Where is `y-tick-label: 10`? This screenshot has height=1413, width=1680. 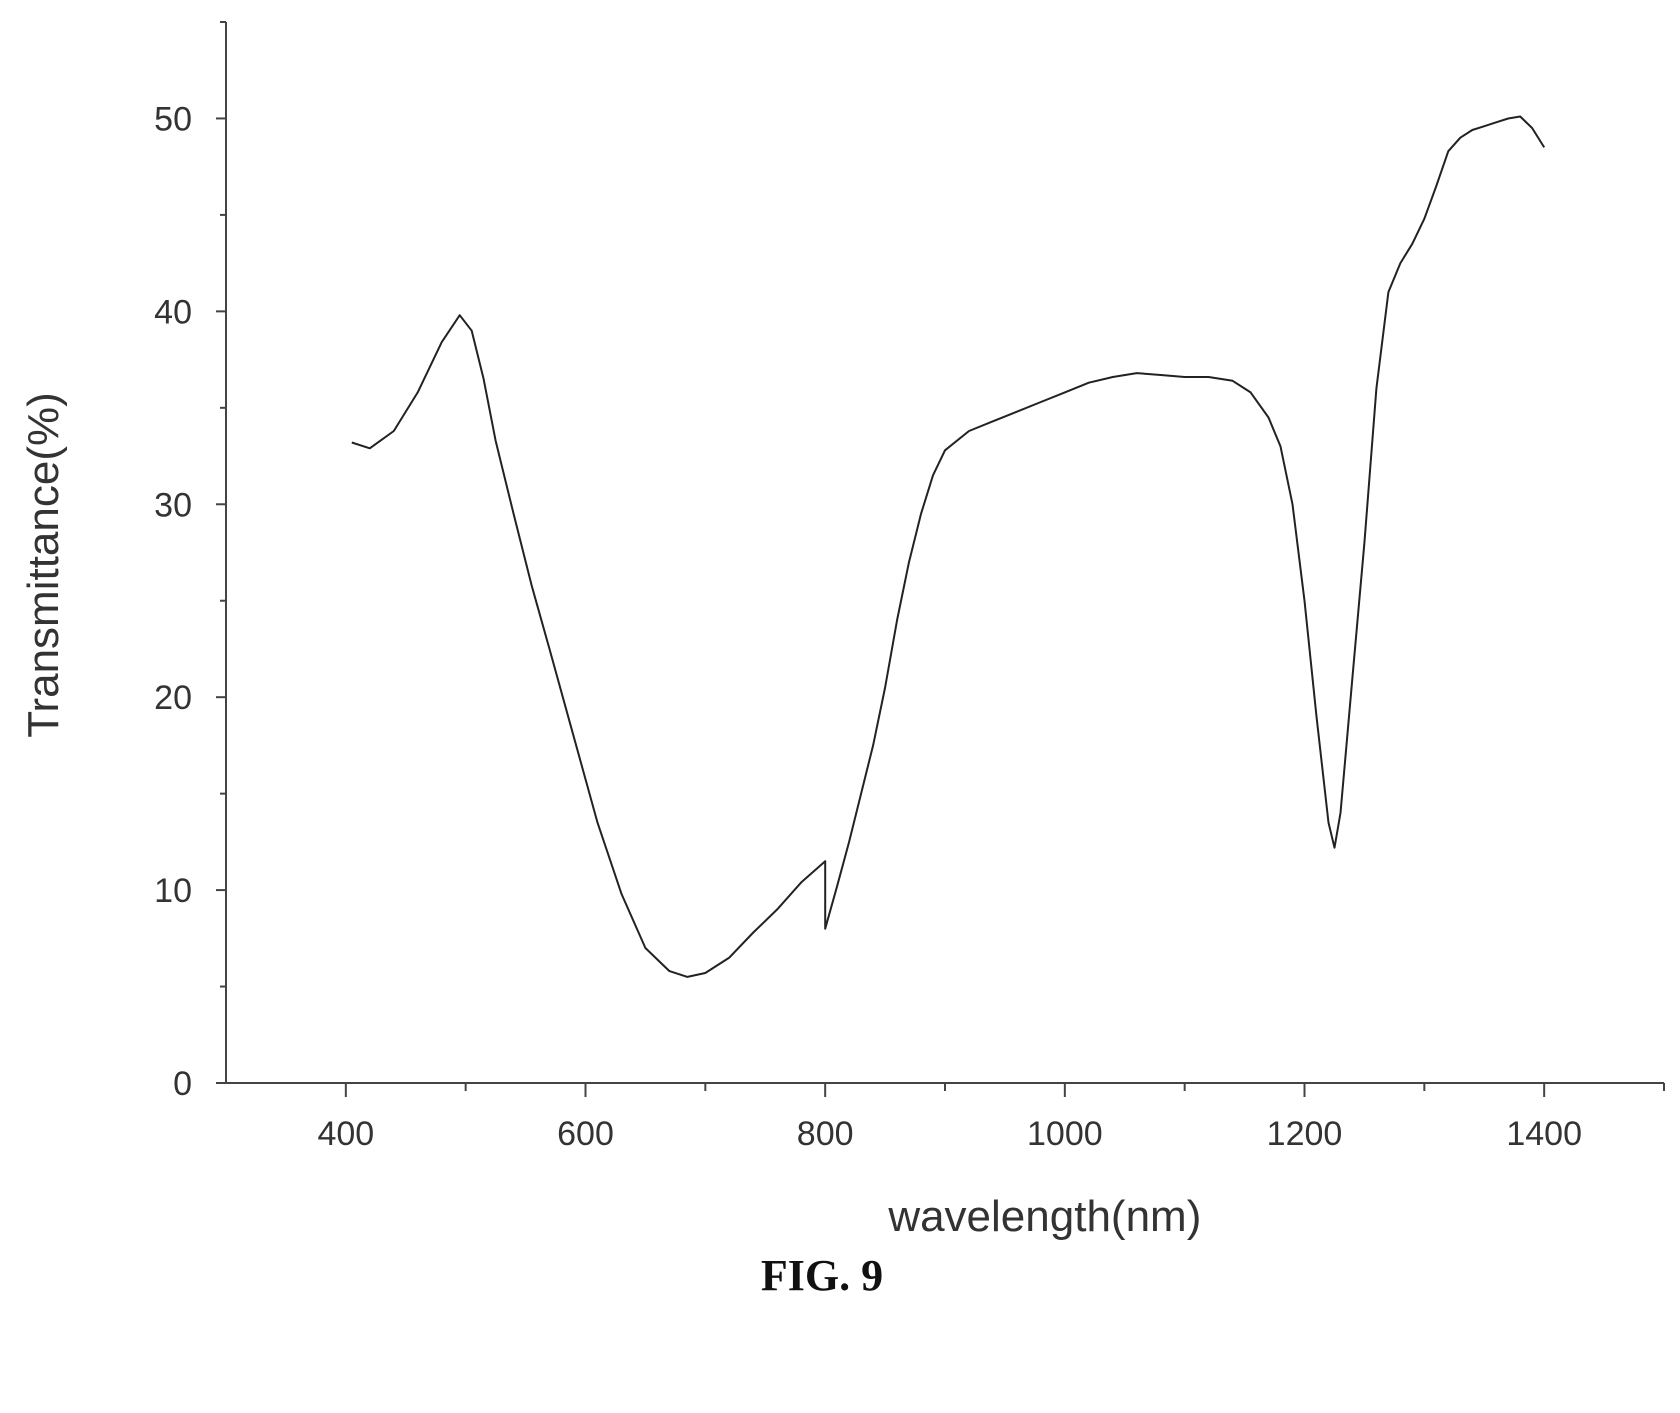
y-tick-label: 10 is located at coordinates (173, 891).